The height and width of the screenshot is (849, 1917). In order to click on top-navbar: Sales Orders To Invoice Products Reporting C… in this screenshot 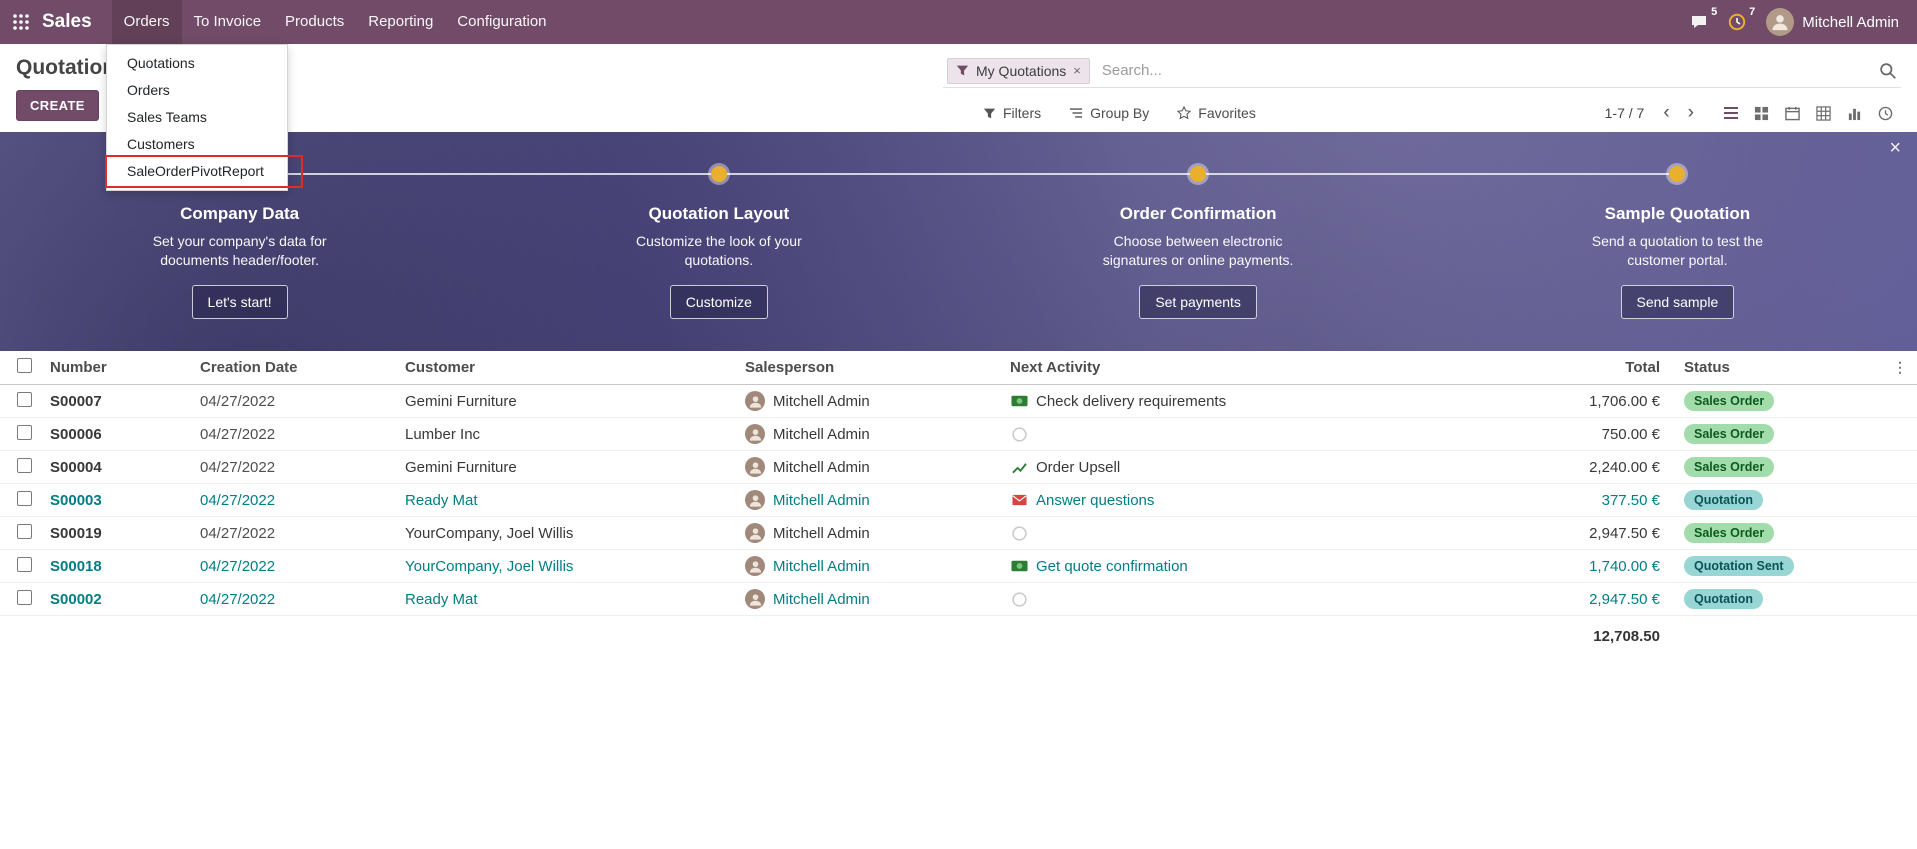, I will do `click(958, 22)`.